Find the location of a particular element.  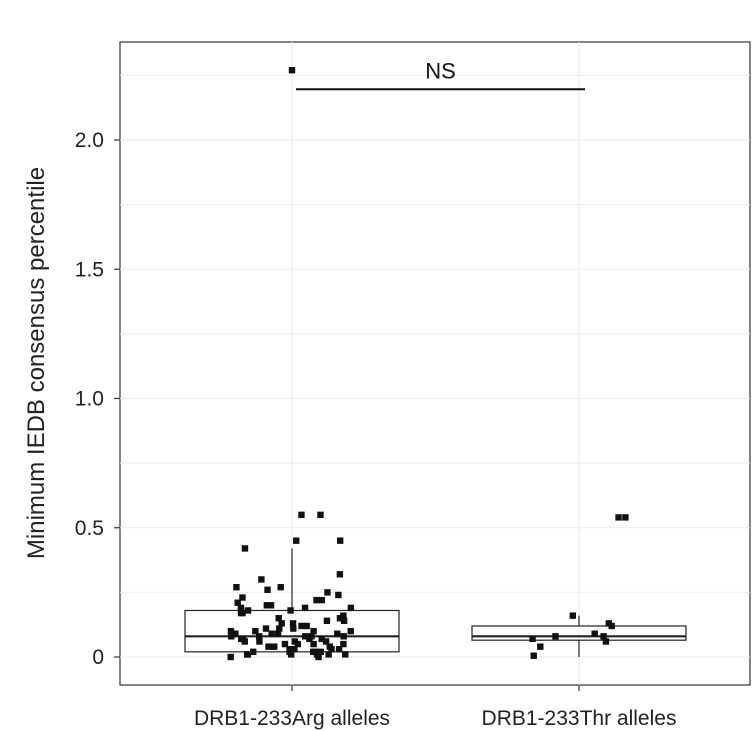

y-axis-title: Minimum IEDB consensus percentile is located at coordinates (36, 363).